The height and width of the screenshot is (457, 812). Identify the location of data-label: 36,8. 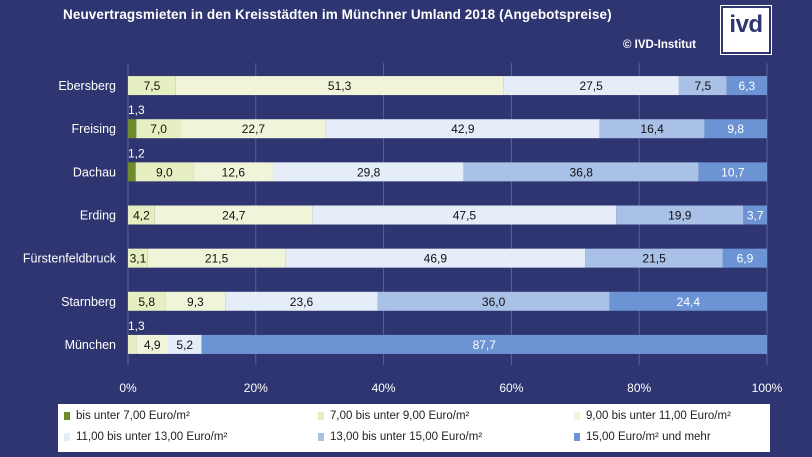
(582, 172).